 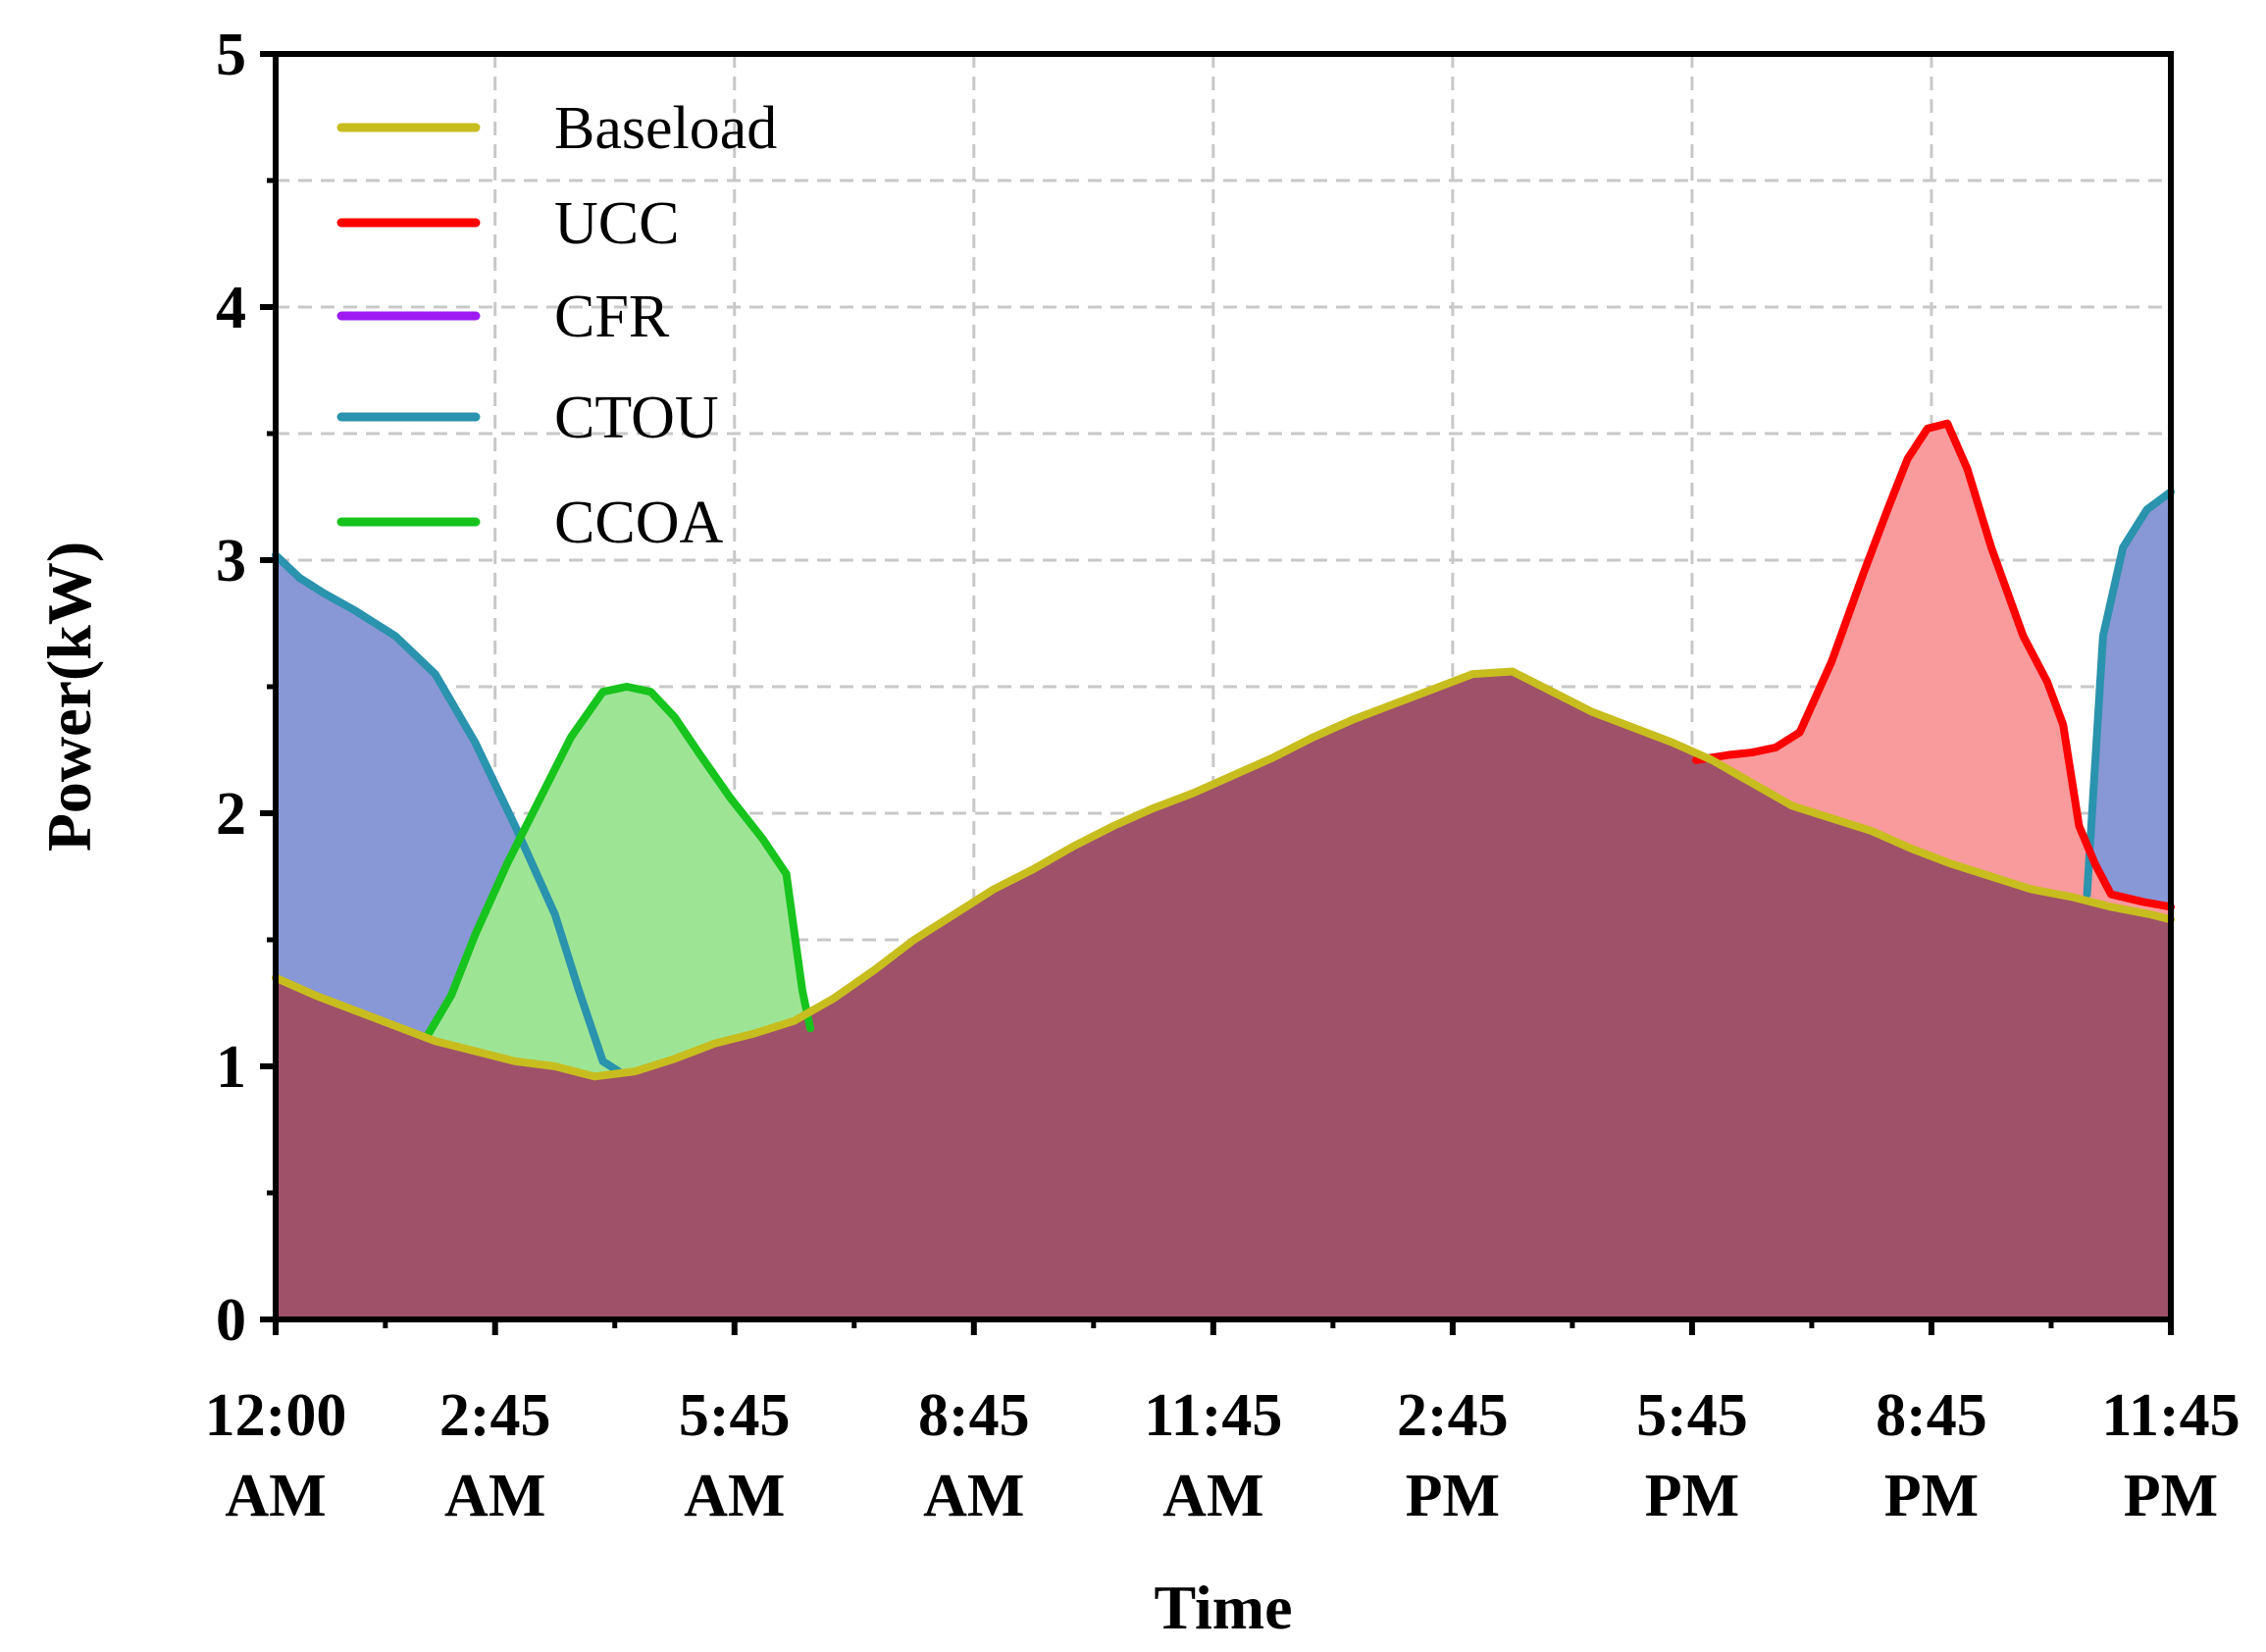 I want to click on legend: Baseload UCC CFR CTOU CCOA, so click(x=556, y=325).